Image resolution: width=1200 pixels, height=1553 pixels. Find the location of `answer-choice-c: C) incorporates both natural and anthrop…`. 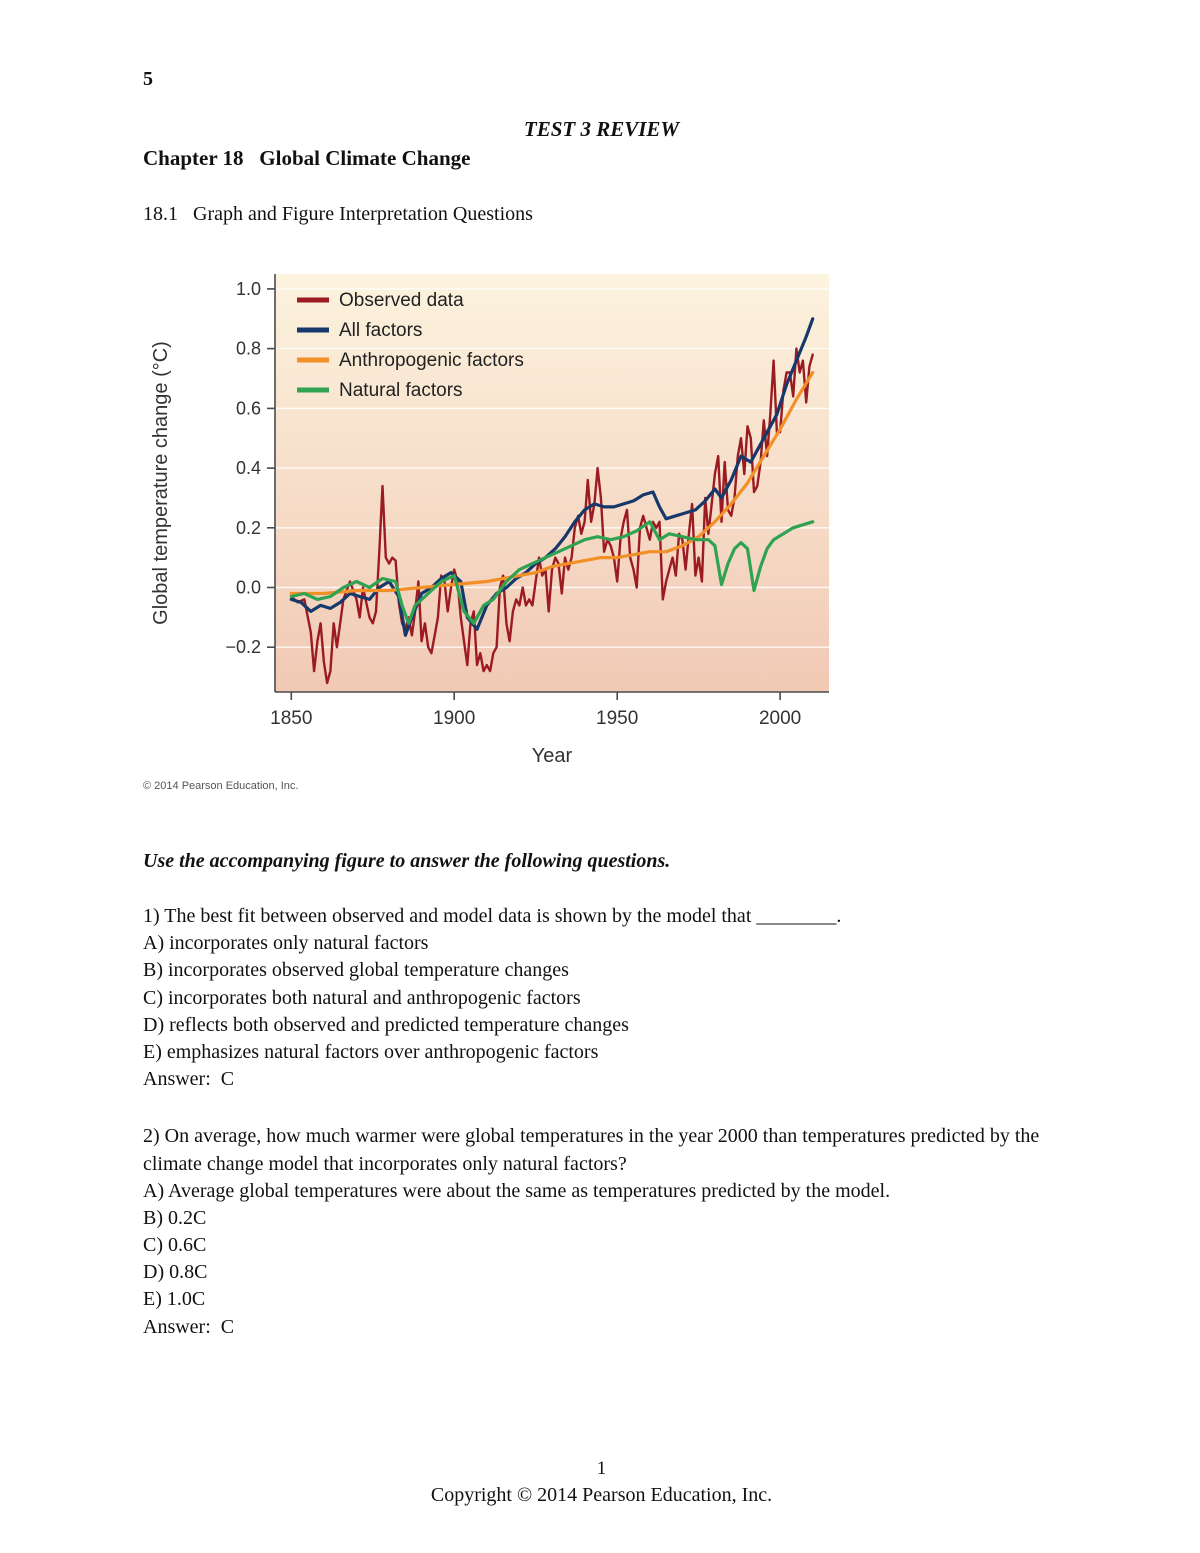

answer-choice-c: C) incorporates both natural and anthrop… is located at coordinates (362, 997).